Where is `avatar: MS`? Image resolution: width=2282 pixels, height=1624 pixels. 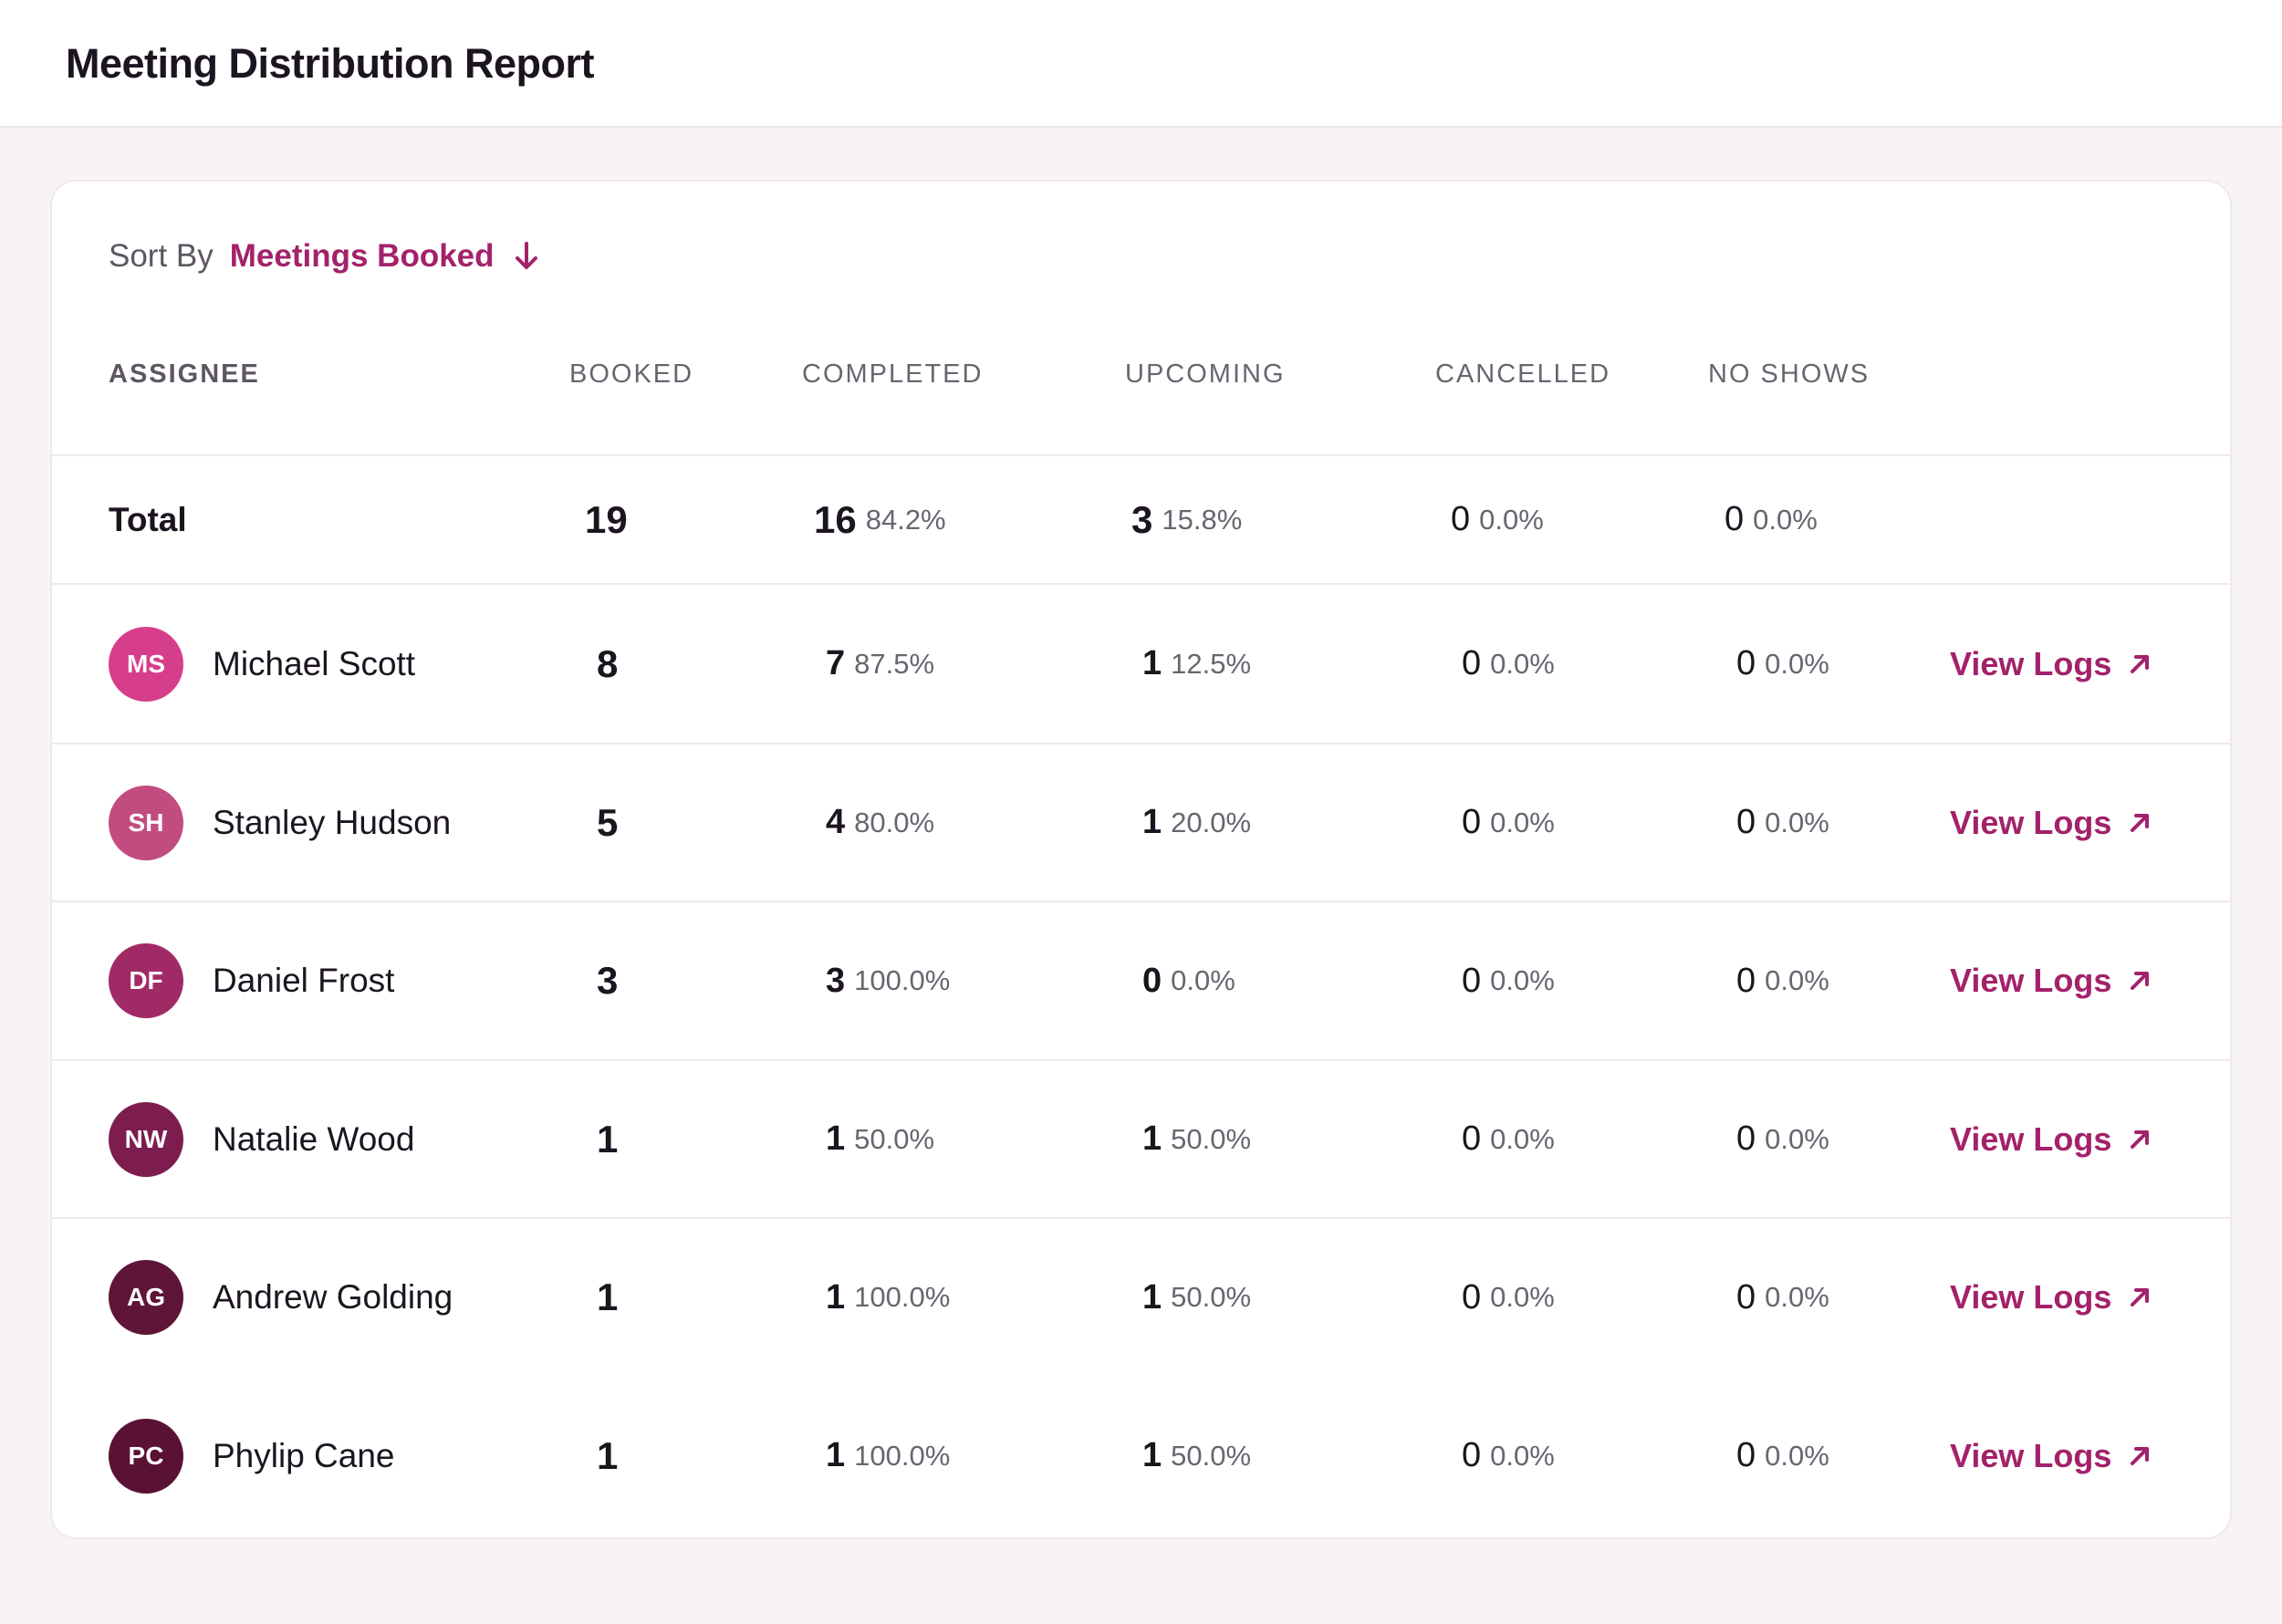
avatar: MS is located at coordinates (146, 664).